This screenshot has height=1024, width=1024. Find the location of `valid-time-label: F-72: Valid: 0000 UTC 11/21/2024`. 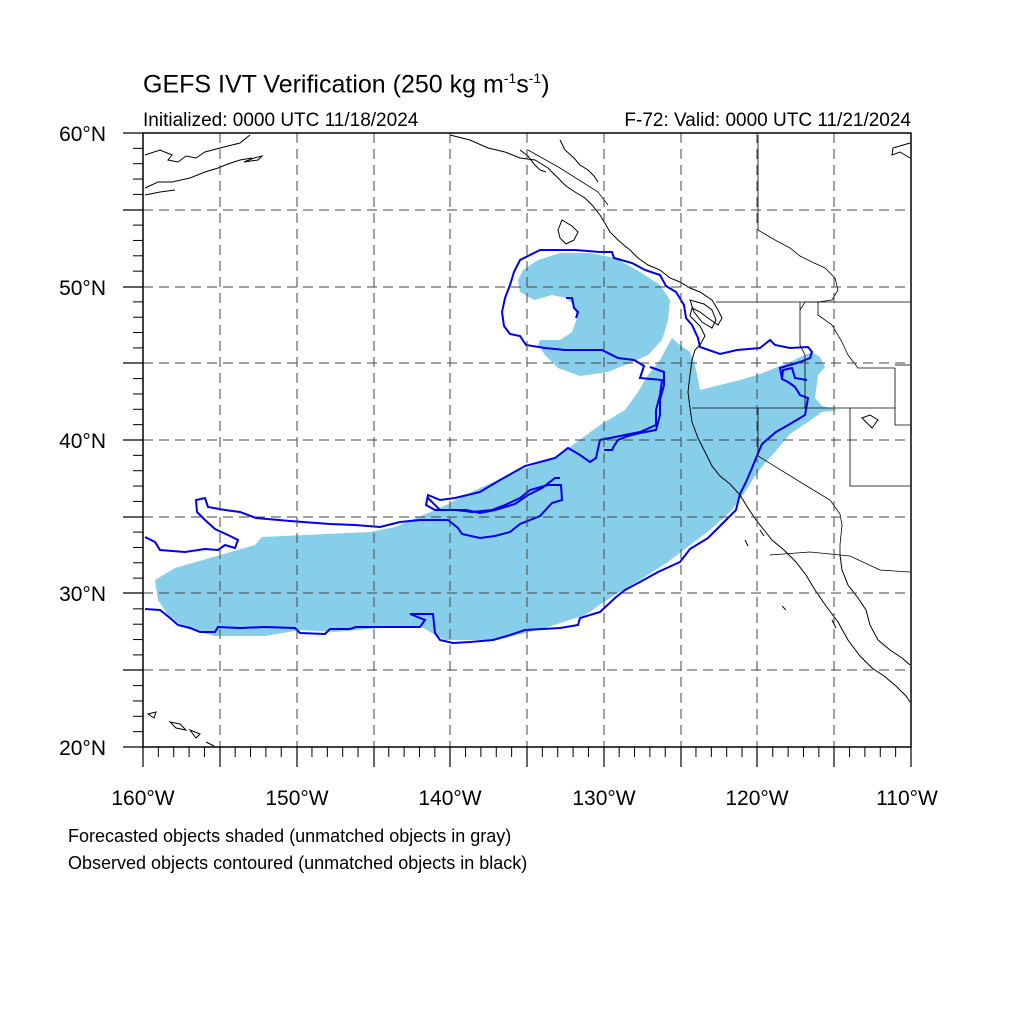

valid-time-label: F-72: Valid: 0000 UTC 11/21/2024 is located at coordinates (767, 120).